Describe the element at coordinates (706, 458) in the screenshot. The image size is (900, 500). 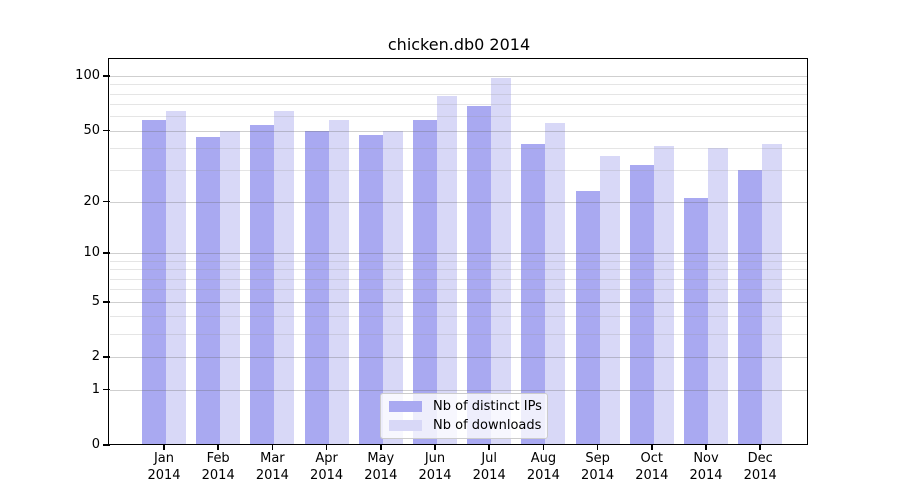
I see `x-tick-label-month-nov: Nov` at that location.